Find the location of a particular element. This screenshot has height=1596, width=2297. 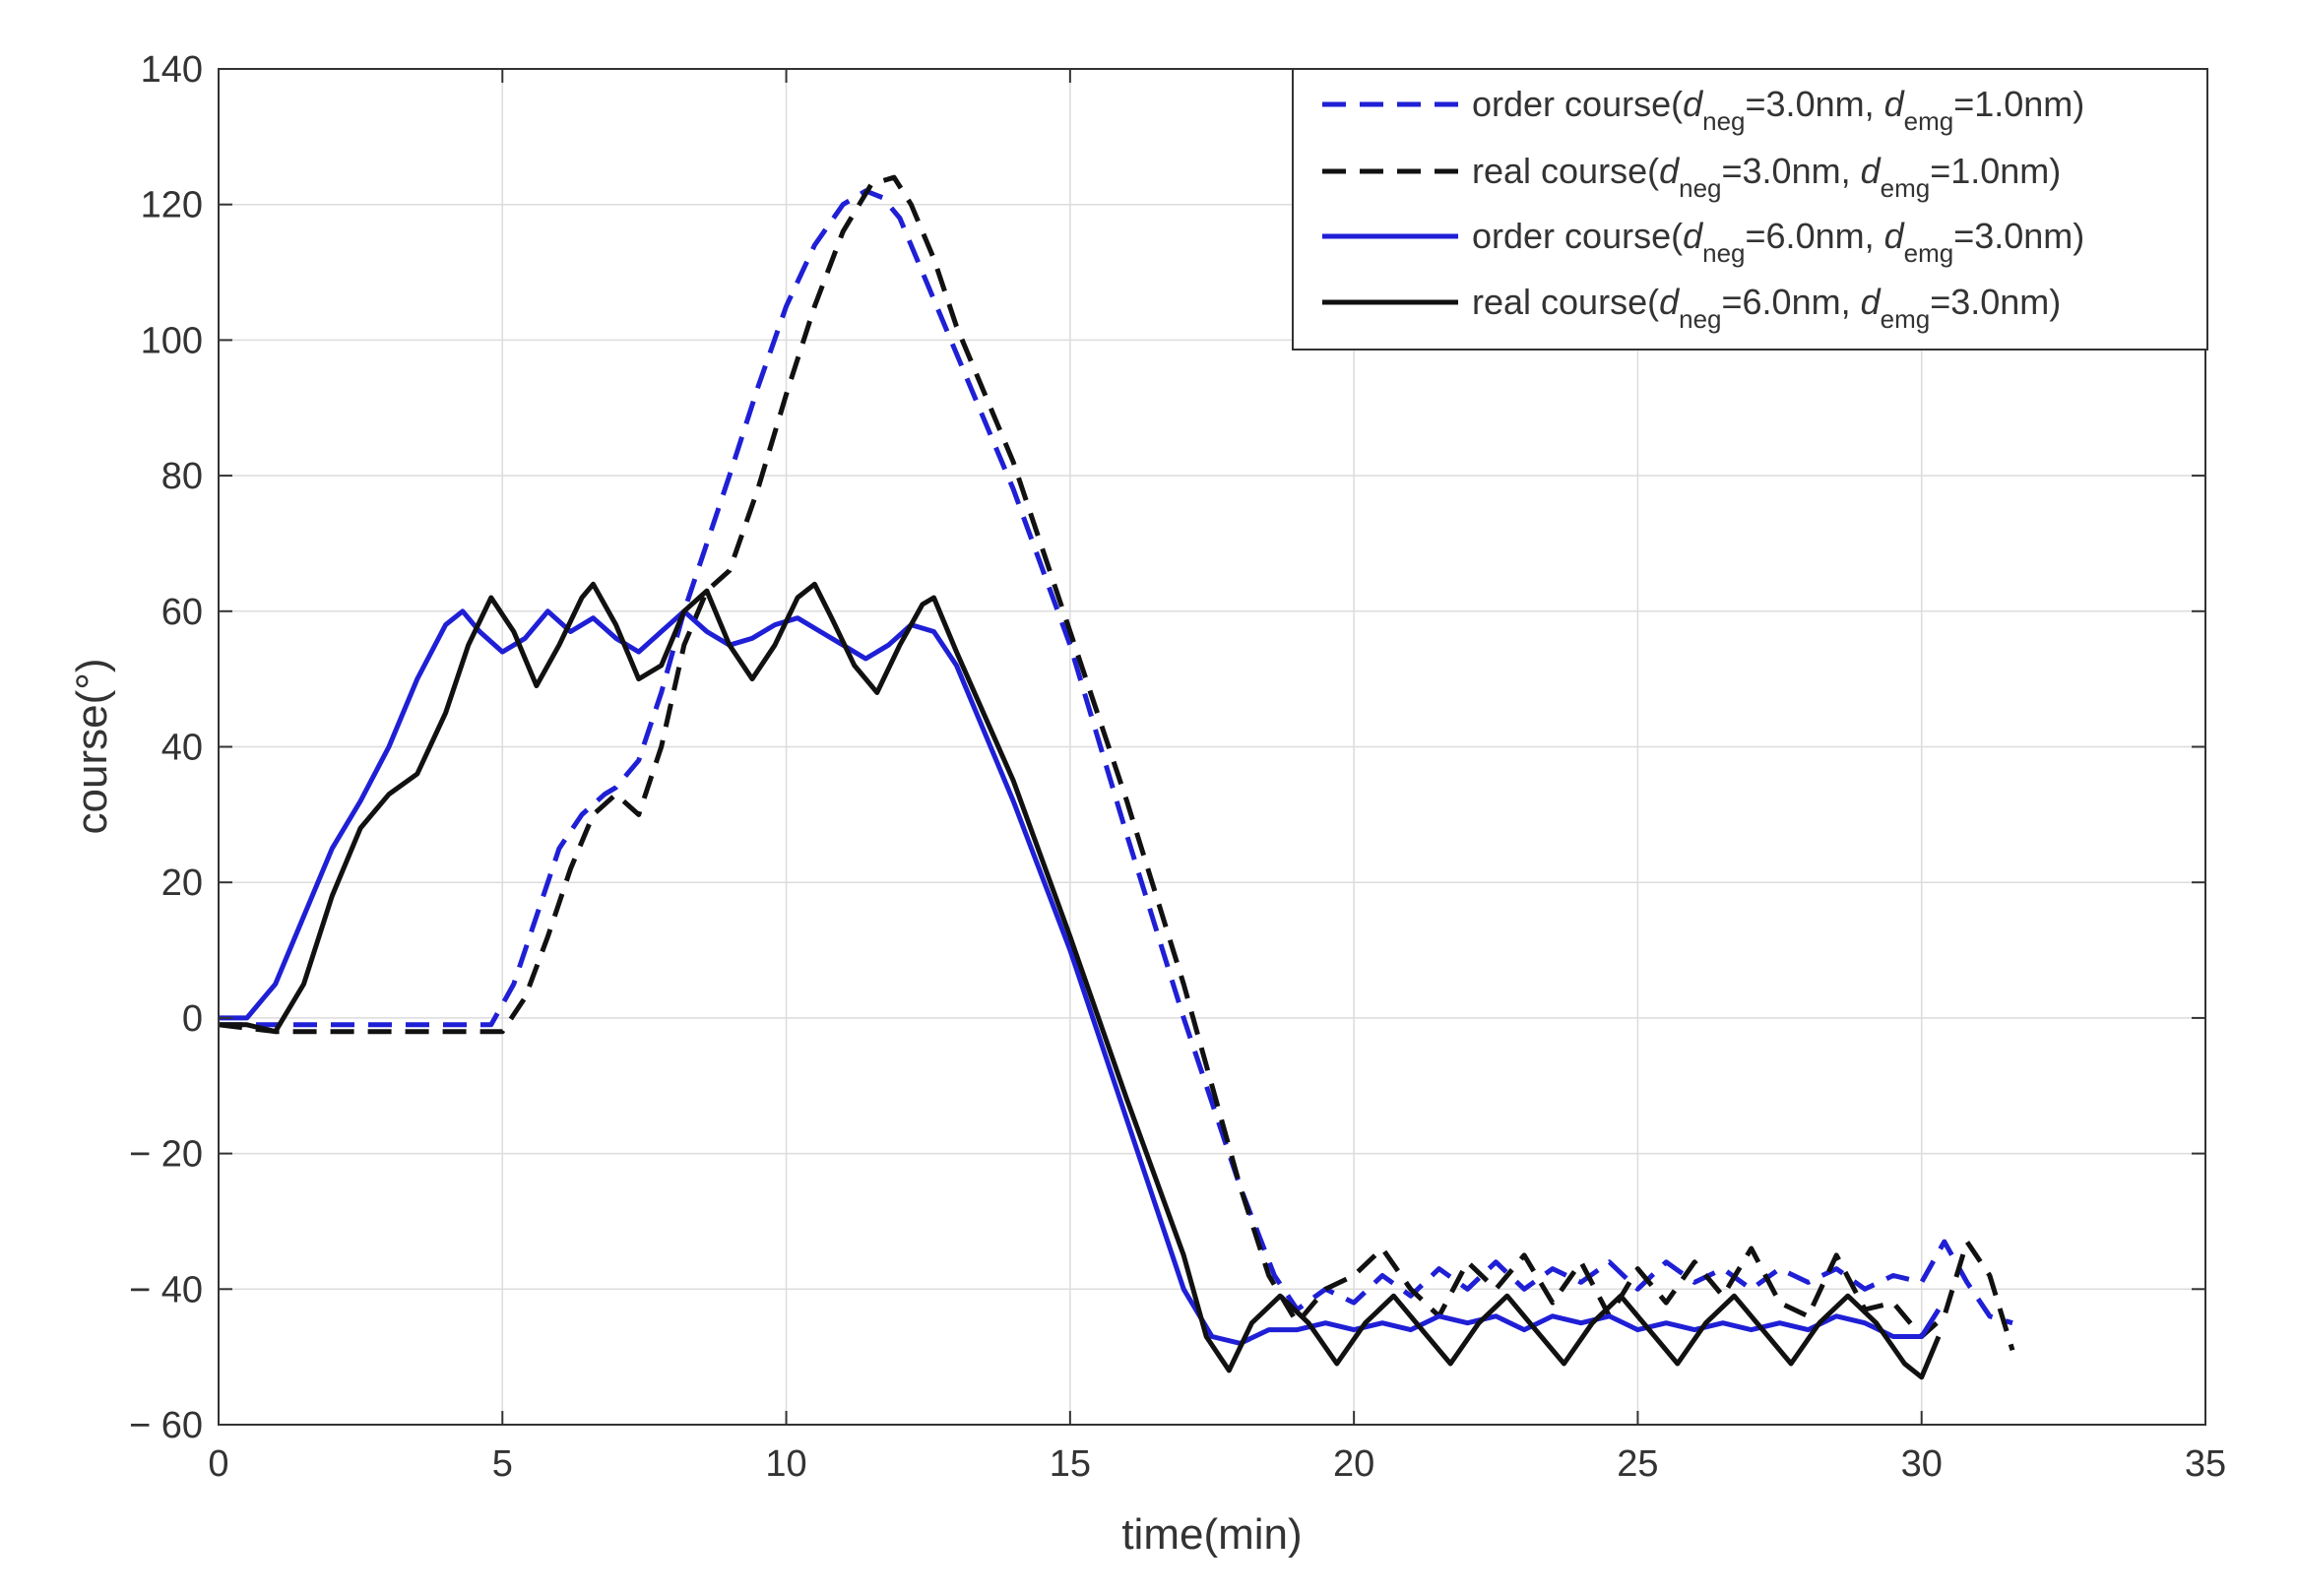

y-tick-label: 120 is located at coordinates (172, 206).